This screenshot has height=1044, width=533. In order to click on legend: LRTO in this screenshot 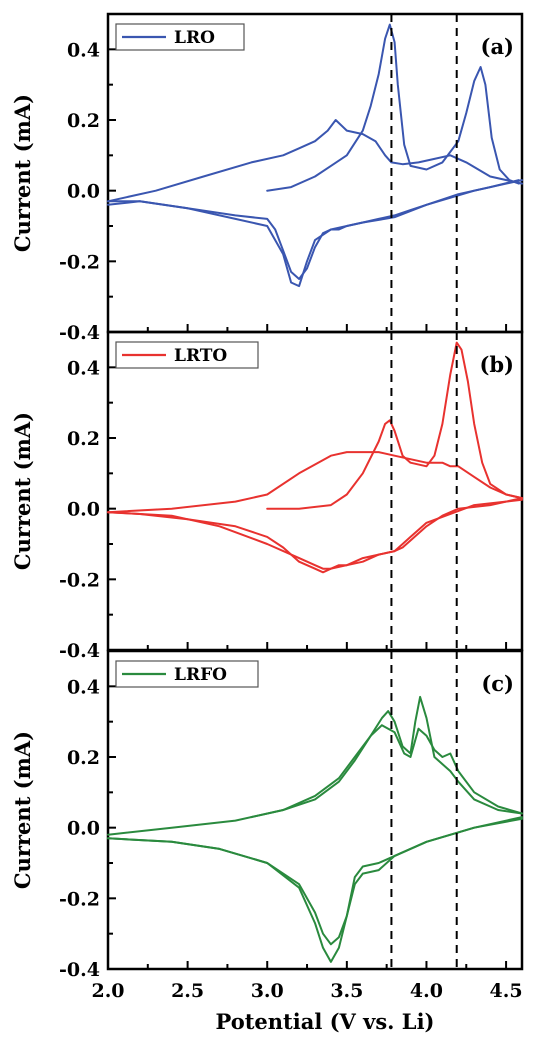, I will do `click(187, 355)`.